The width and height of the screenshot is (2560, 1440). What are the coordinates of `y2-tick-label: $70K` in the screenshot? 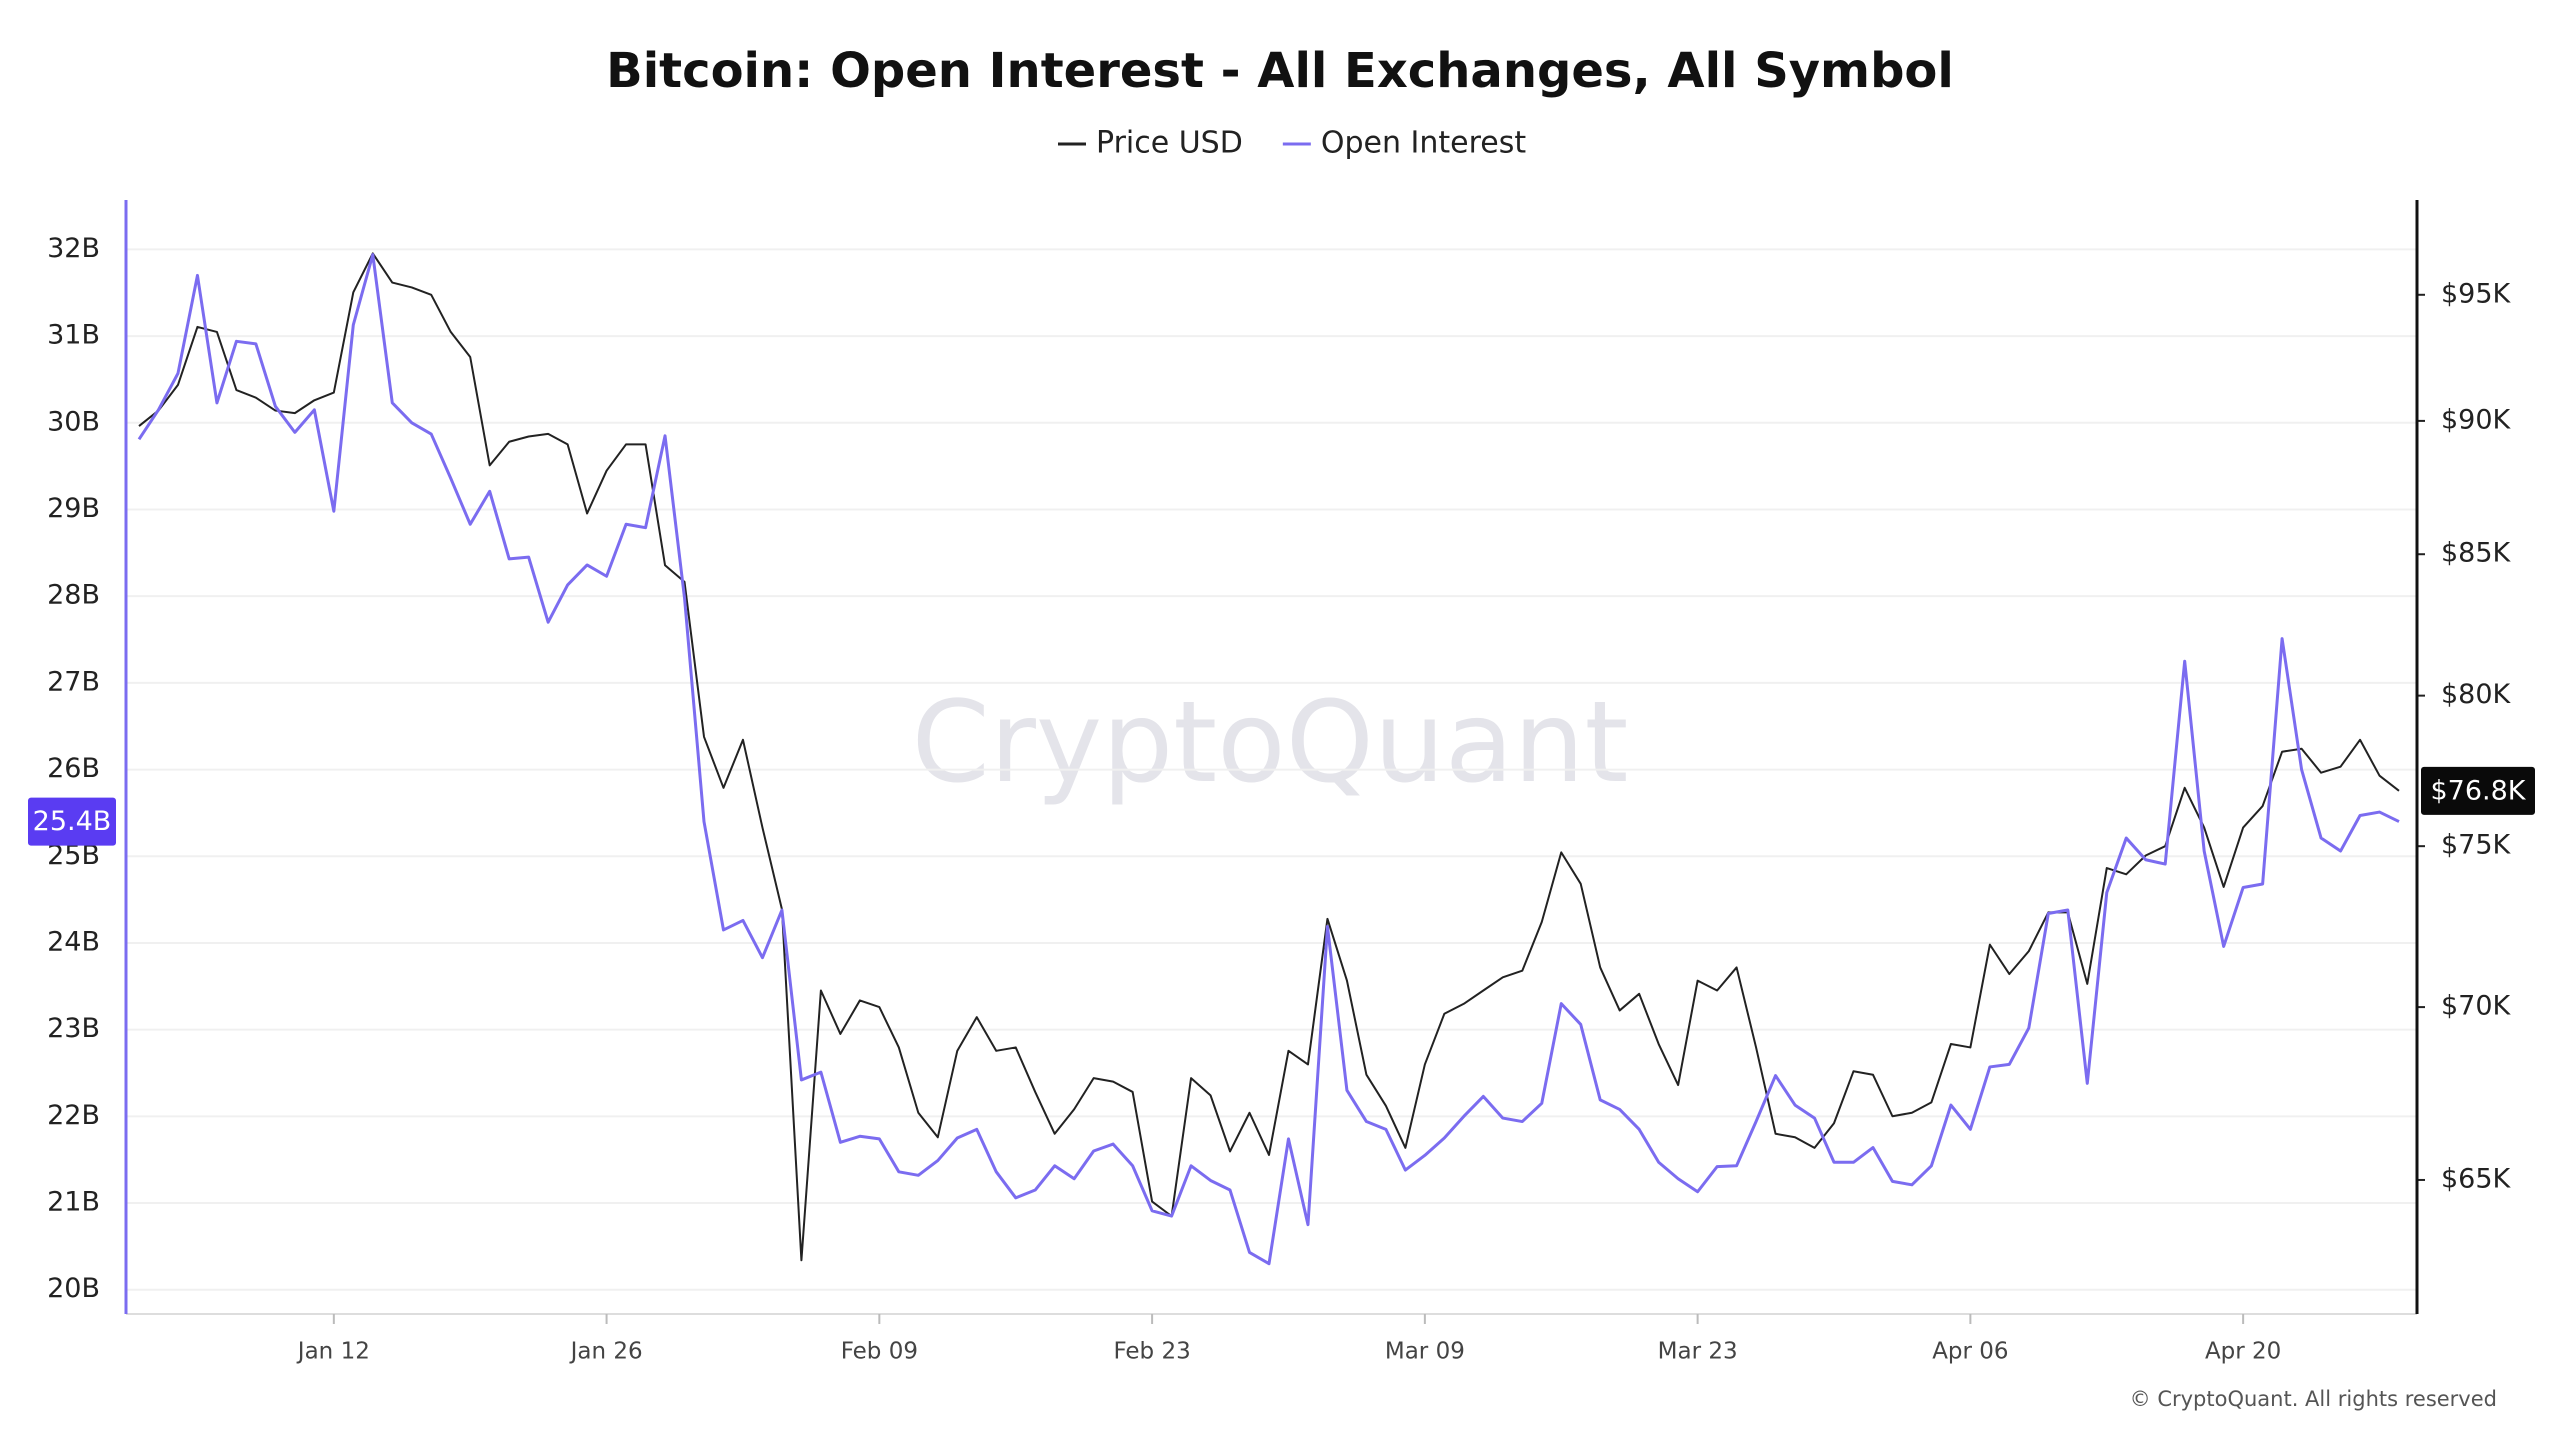 It's located at (2476, 1006).